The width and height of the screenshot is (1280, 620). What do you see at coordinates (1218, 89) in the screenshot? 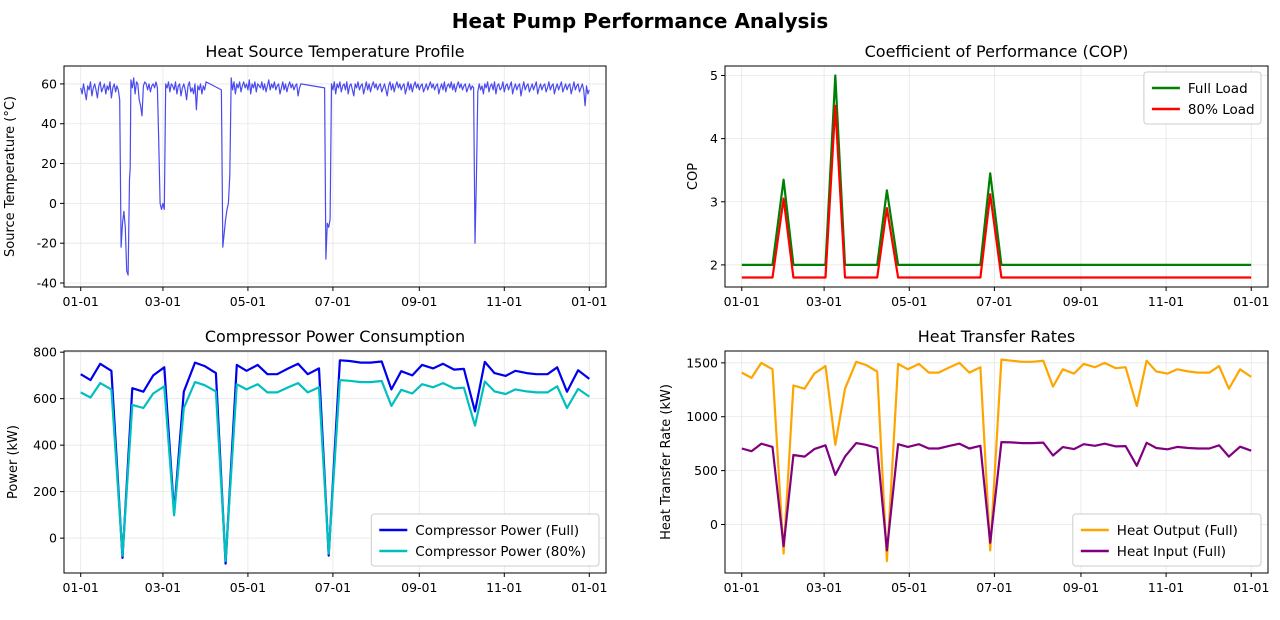
I see `legend-label: Full Load` at bounding box center [1218, 89].